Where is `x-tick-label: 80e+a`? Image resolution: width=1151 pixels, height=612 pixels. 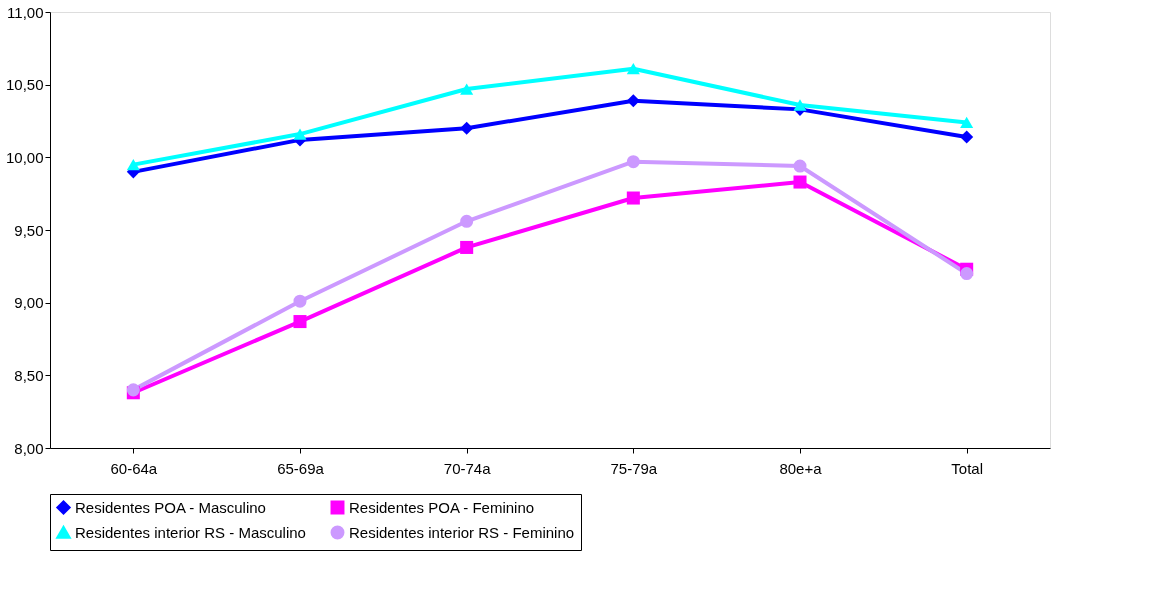 x-tick-label: 80e+a is located at coordinates (801, 468).